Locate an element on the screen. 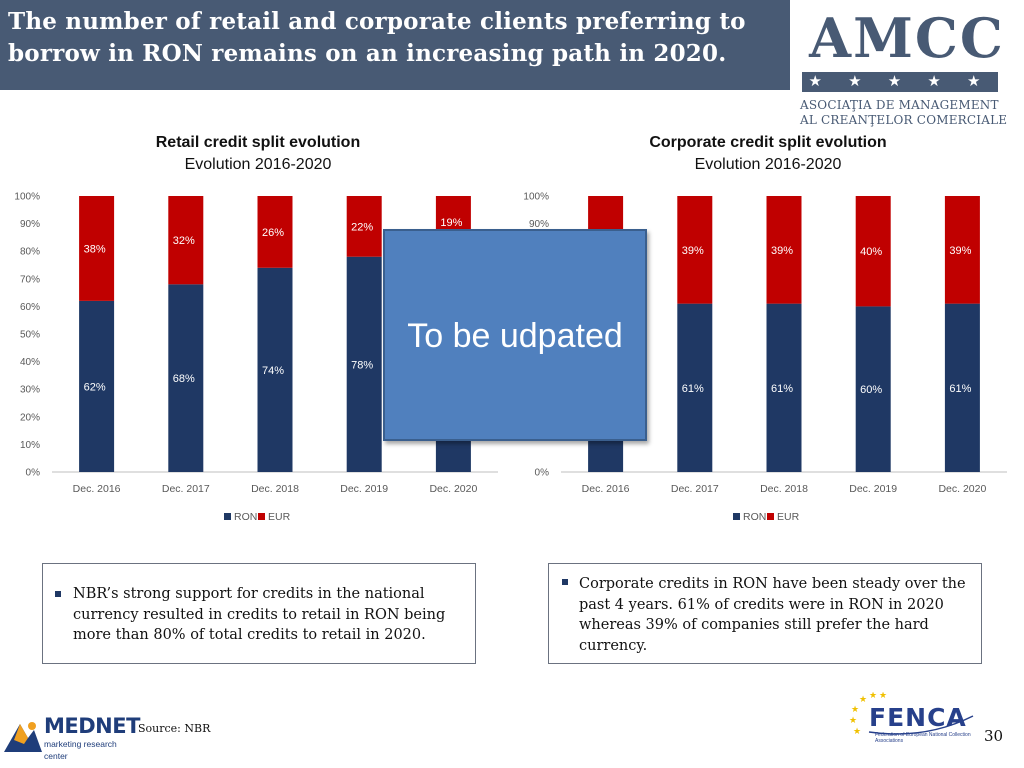  corporate-x-tick-label: Dec. 2018 is located at coordinates (784, 489).